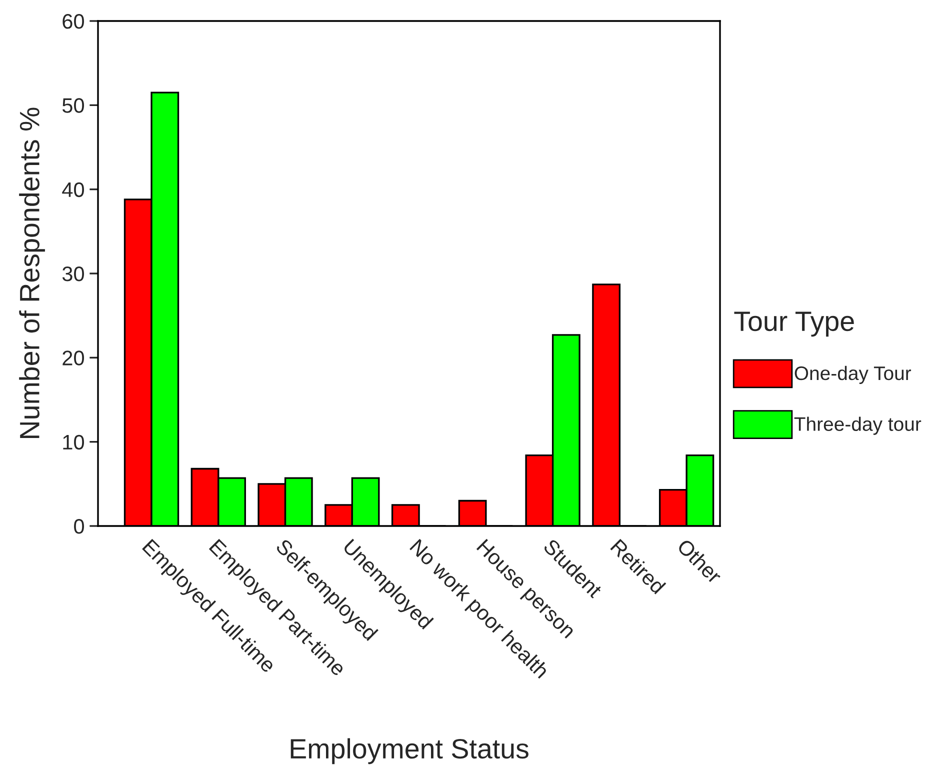 This screenshot has width=949, height=769. I want to click on y-tick-label: 0, so click(79, 526).